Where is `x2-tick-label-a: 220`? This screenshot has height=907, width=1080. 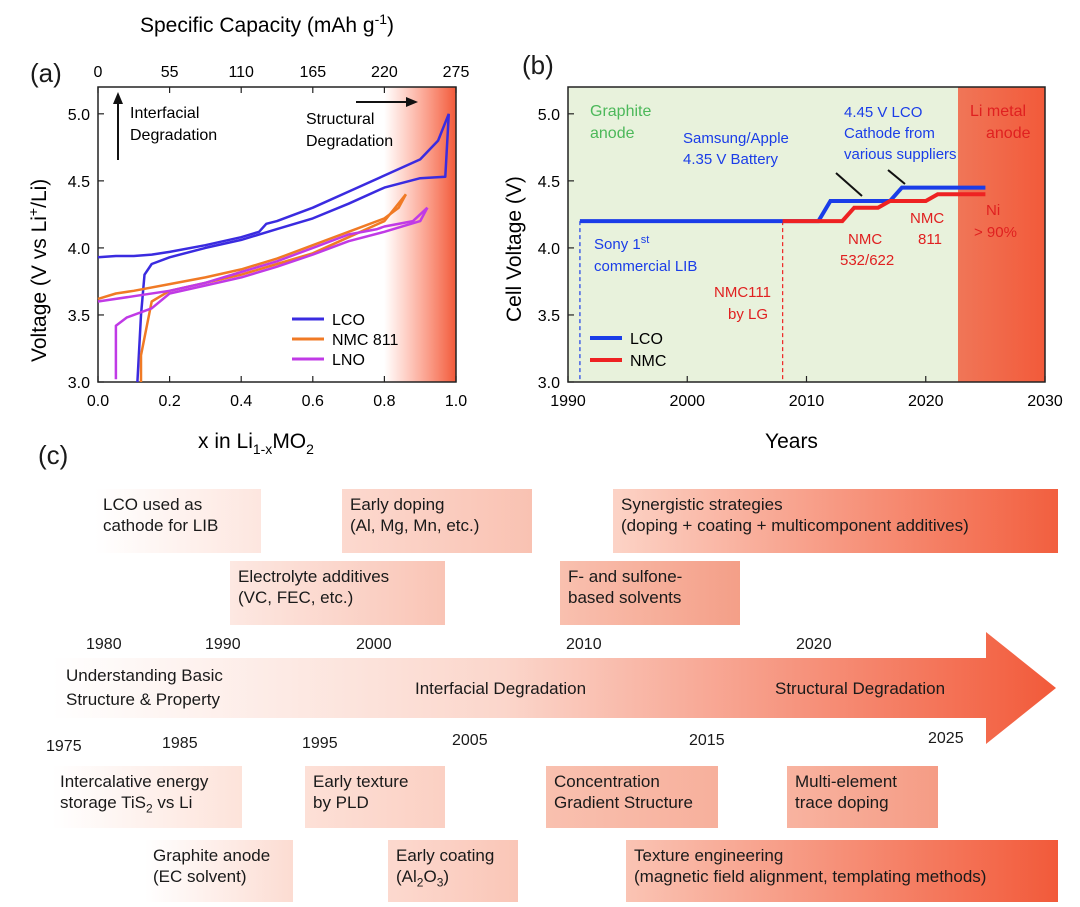 x2-tick-label-a: 220 is located at coordinates (384, 72).